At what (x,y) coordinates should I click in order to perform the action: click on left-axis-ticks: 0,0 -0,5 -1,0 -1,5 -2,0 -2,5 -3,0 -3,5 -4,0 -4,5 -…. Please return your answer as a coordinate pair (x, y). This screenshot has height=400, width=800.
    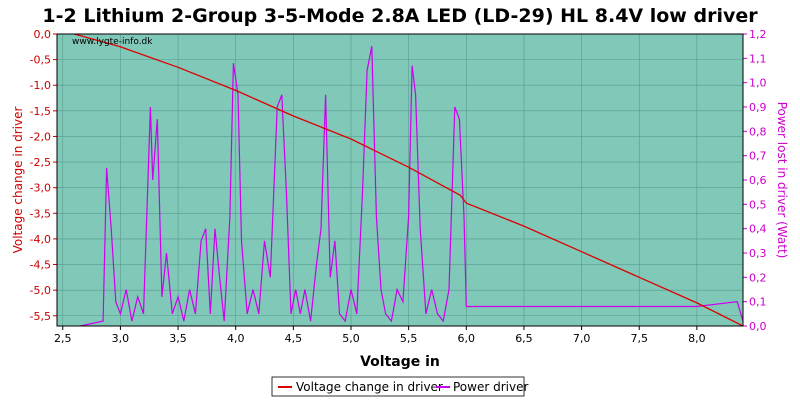
    Looking at the image, I should click on (43, 175).